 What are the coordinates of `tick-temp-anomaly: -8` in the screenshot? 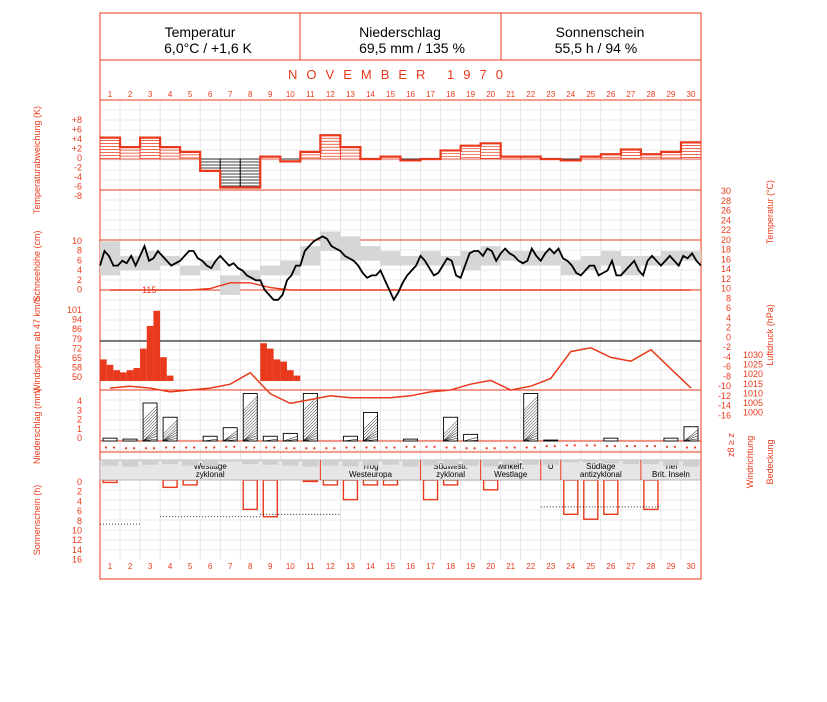 It's located at (78, 196).